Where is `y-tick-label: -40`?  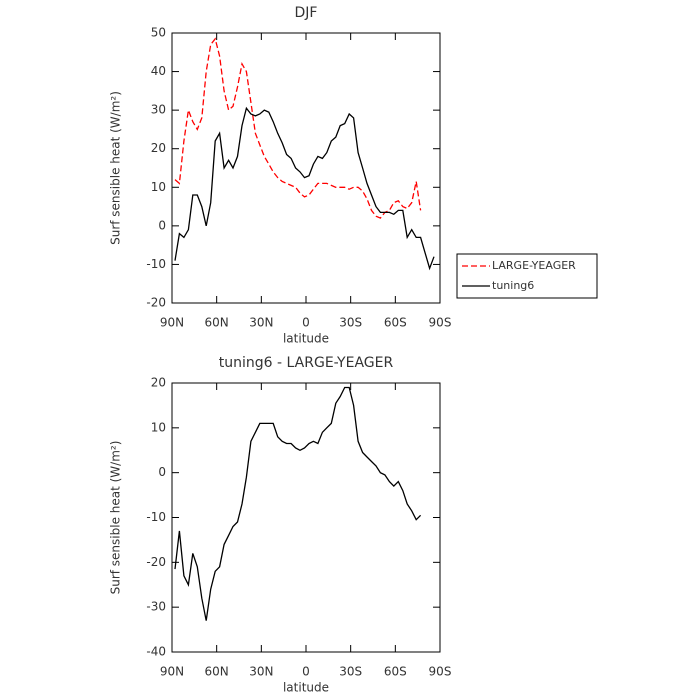
y-tick-label: -40 is located at coordinates (156, 652).